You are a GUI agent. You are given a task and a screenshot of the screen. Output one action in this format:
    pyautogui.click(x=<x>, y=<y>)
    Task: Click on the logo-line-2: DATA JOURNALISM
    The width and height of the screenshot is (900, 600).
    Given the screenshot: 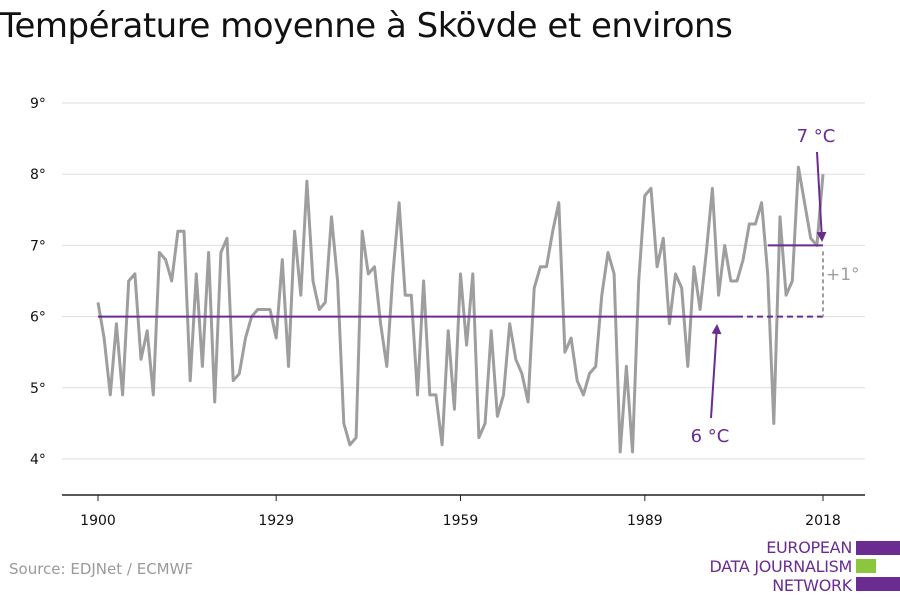 What is the action you would take?
    pyautogui.click(x=781, y=566)
    